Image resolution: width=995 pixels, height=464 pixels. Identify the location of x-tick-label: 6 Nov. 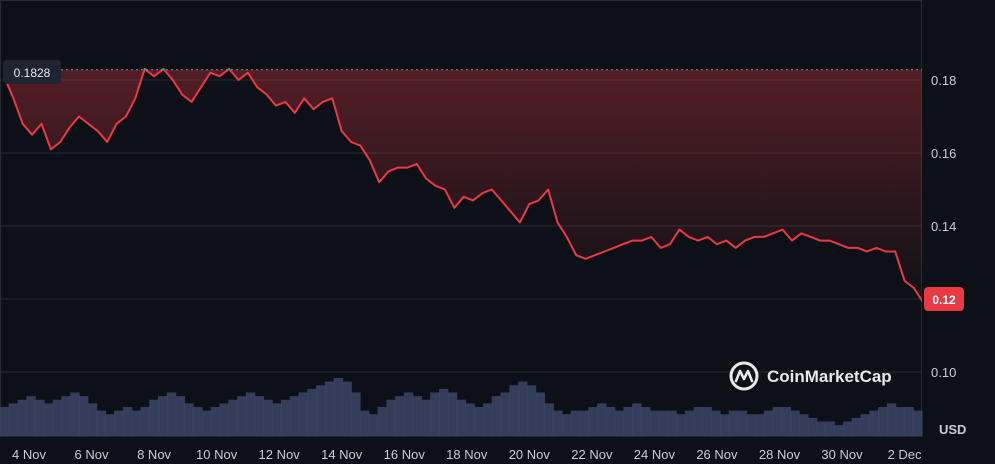
(92, 454).